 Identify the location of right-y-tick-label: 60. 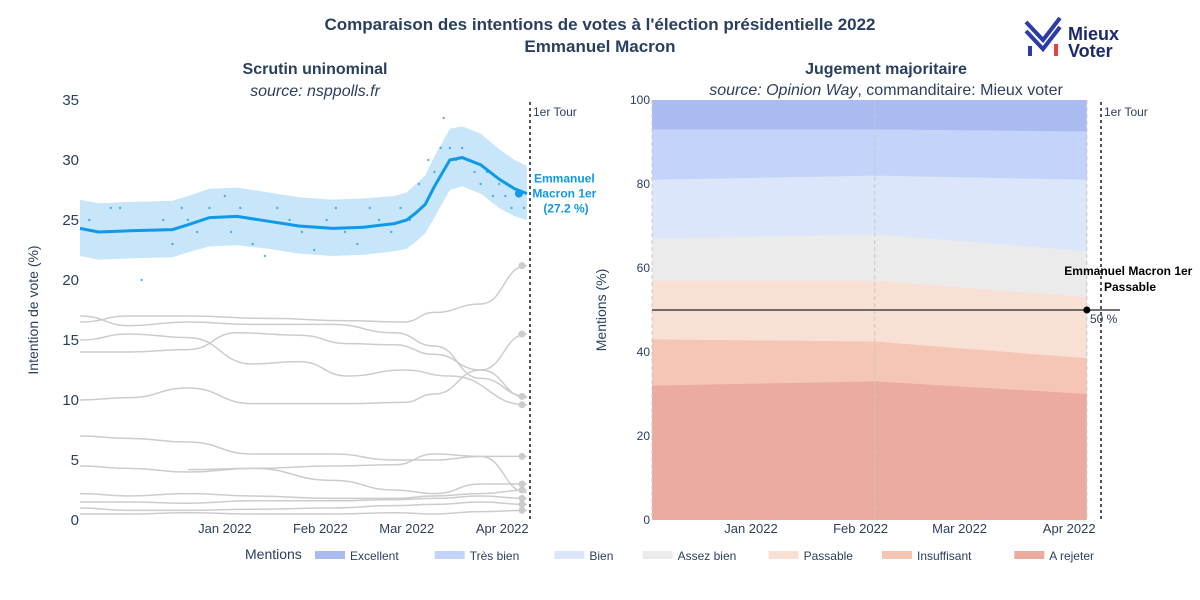
(644, 268).